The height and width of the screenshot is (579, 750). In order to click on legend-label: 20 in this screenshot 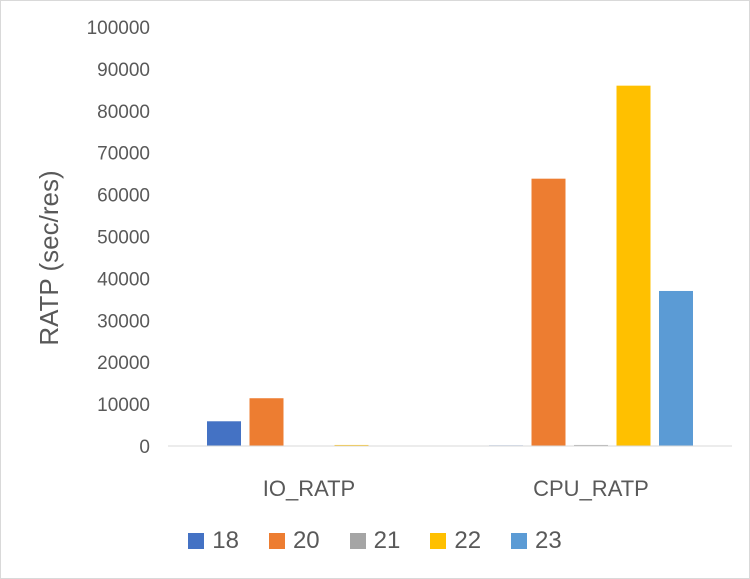, I will do `click(306, 540)`.